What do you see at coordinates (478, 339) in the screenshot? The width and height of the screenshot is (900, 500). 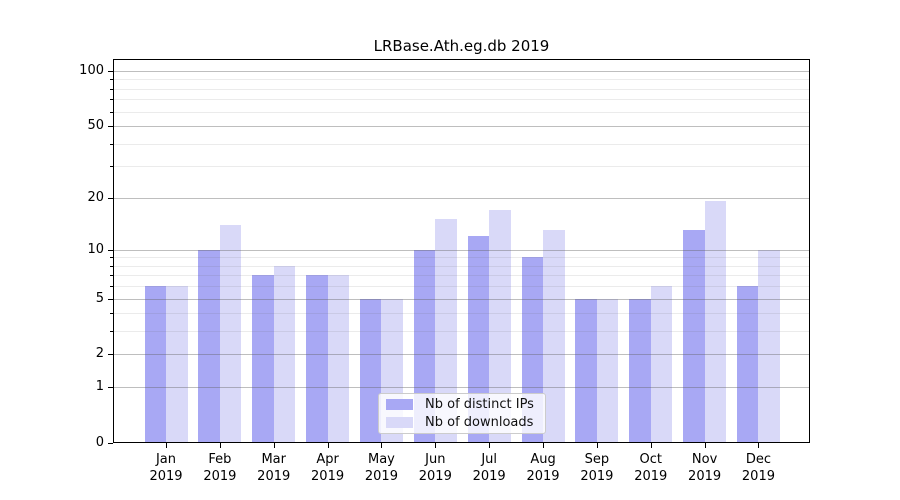 I see `bar-distinct-ips-jul` at bounding box center [478, 339].